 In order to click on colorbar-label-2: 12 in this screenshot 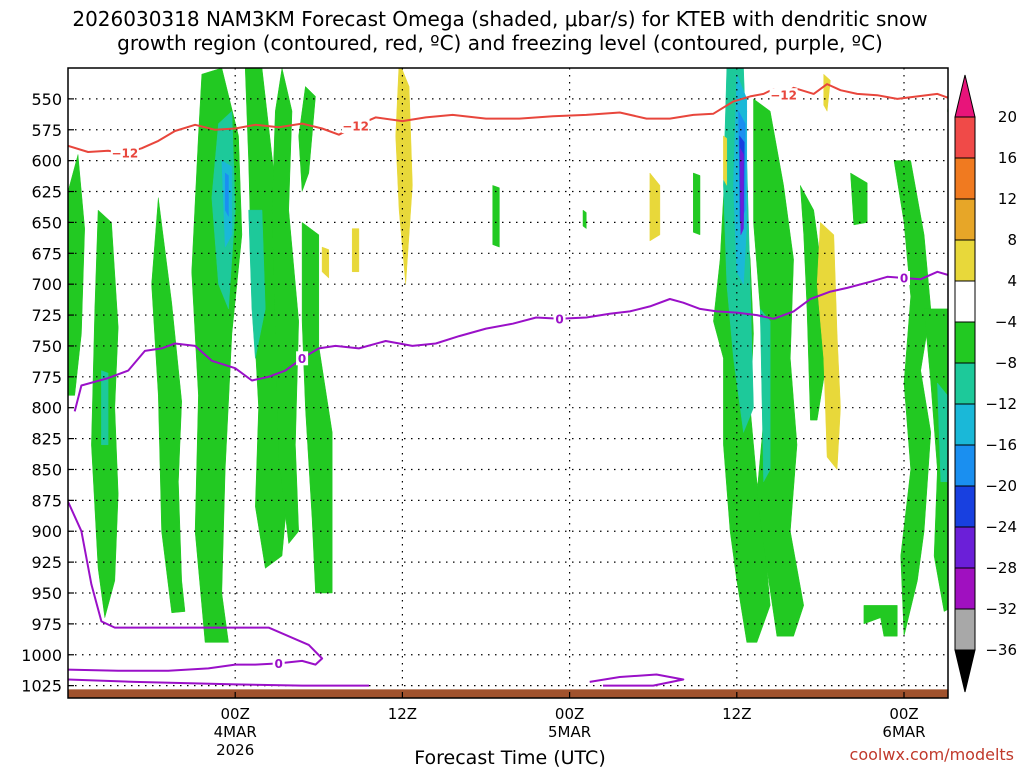, I will do `click(1007, 199)`.